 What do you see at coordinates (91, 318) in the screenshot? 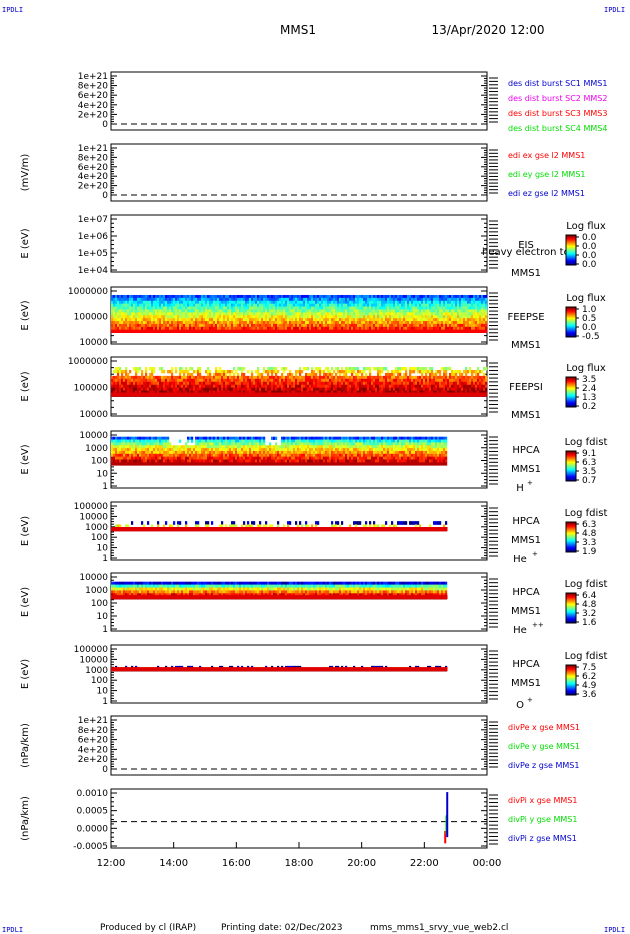
I see `y-tick-label: 100000` at bounding box center [91, 318].